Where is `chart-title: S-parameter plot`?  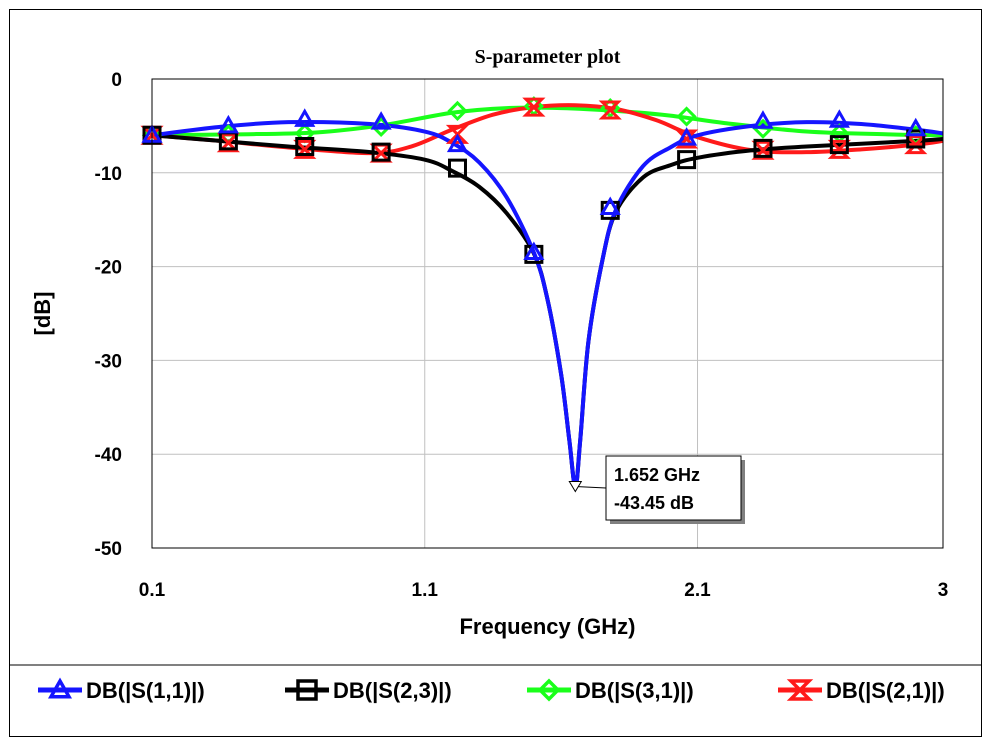 chart-title: S-parameter plot is located at coordinates (548, 57).